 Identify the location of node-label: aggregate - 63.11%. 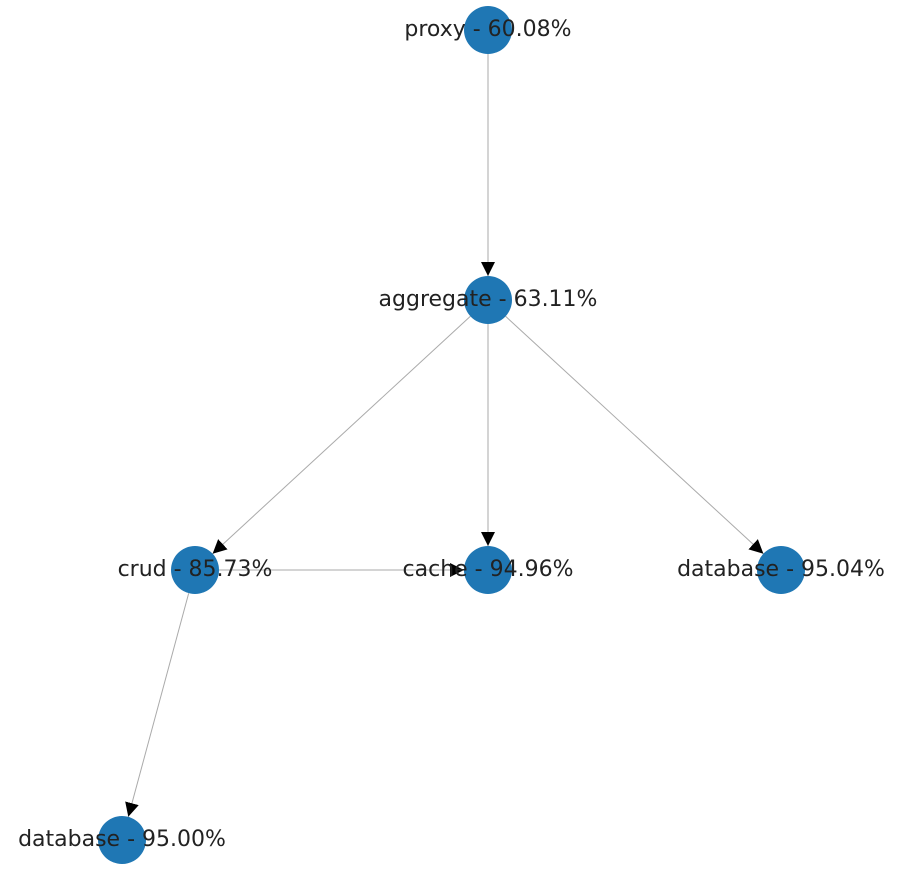
(488, 299).